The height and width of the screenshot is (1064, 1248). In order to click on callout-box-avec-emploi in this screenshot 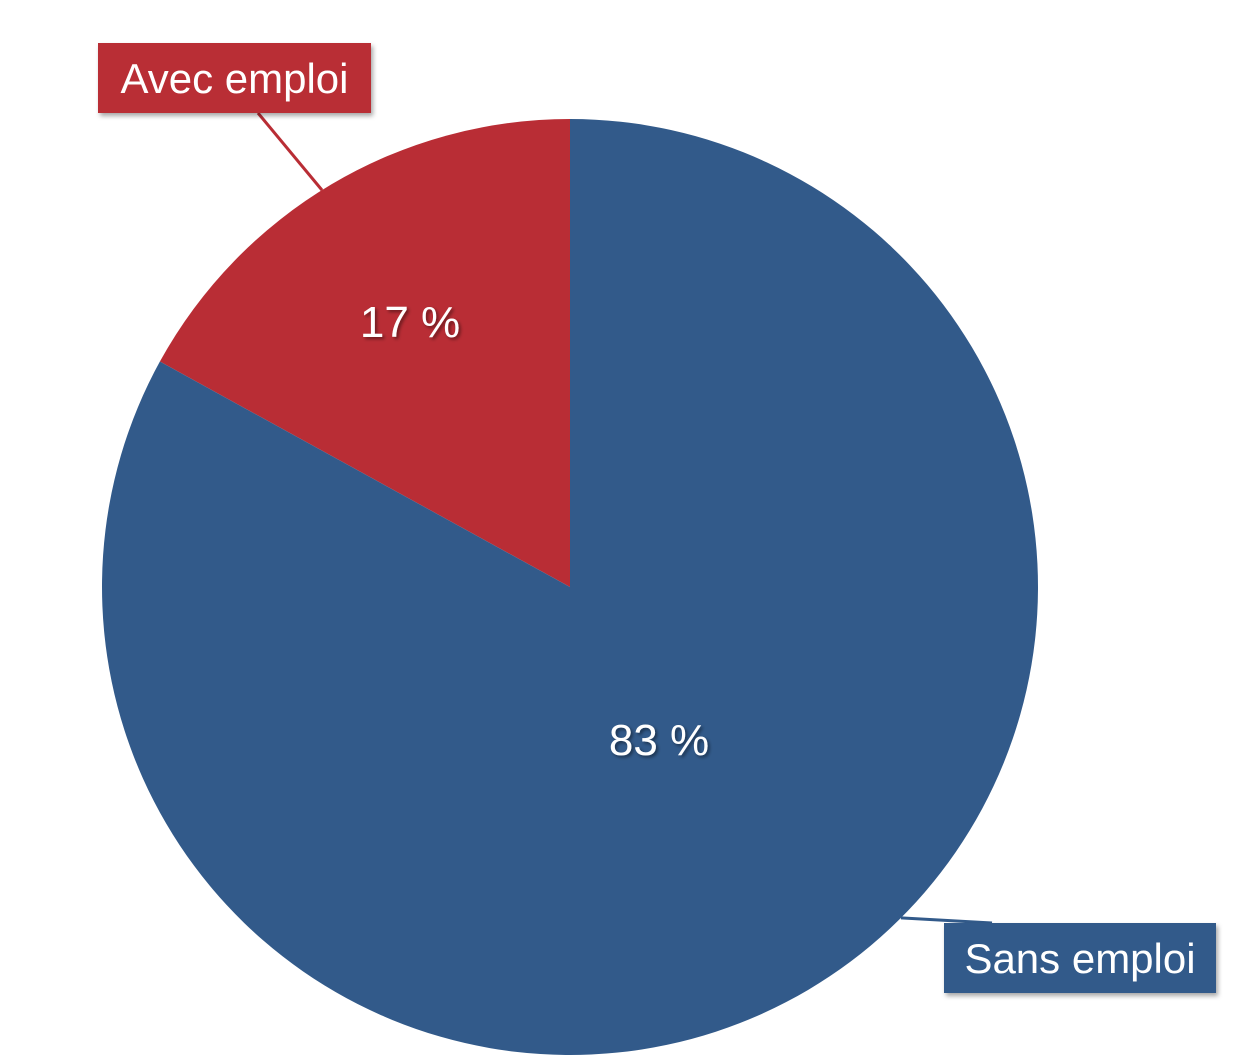, I will do `click(234, 78)`.